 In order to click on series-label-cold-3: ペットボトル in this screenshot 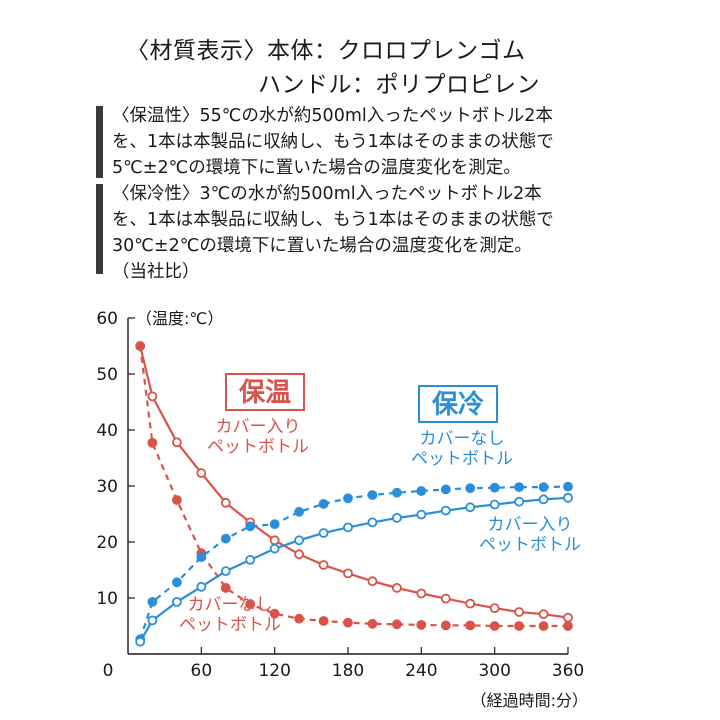, I will do `click(530, 545)`.